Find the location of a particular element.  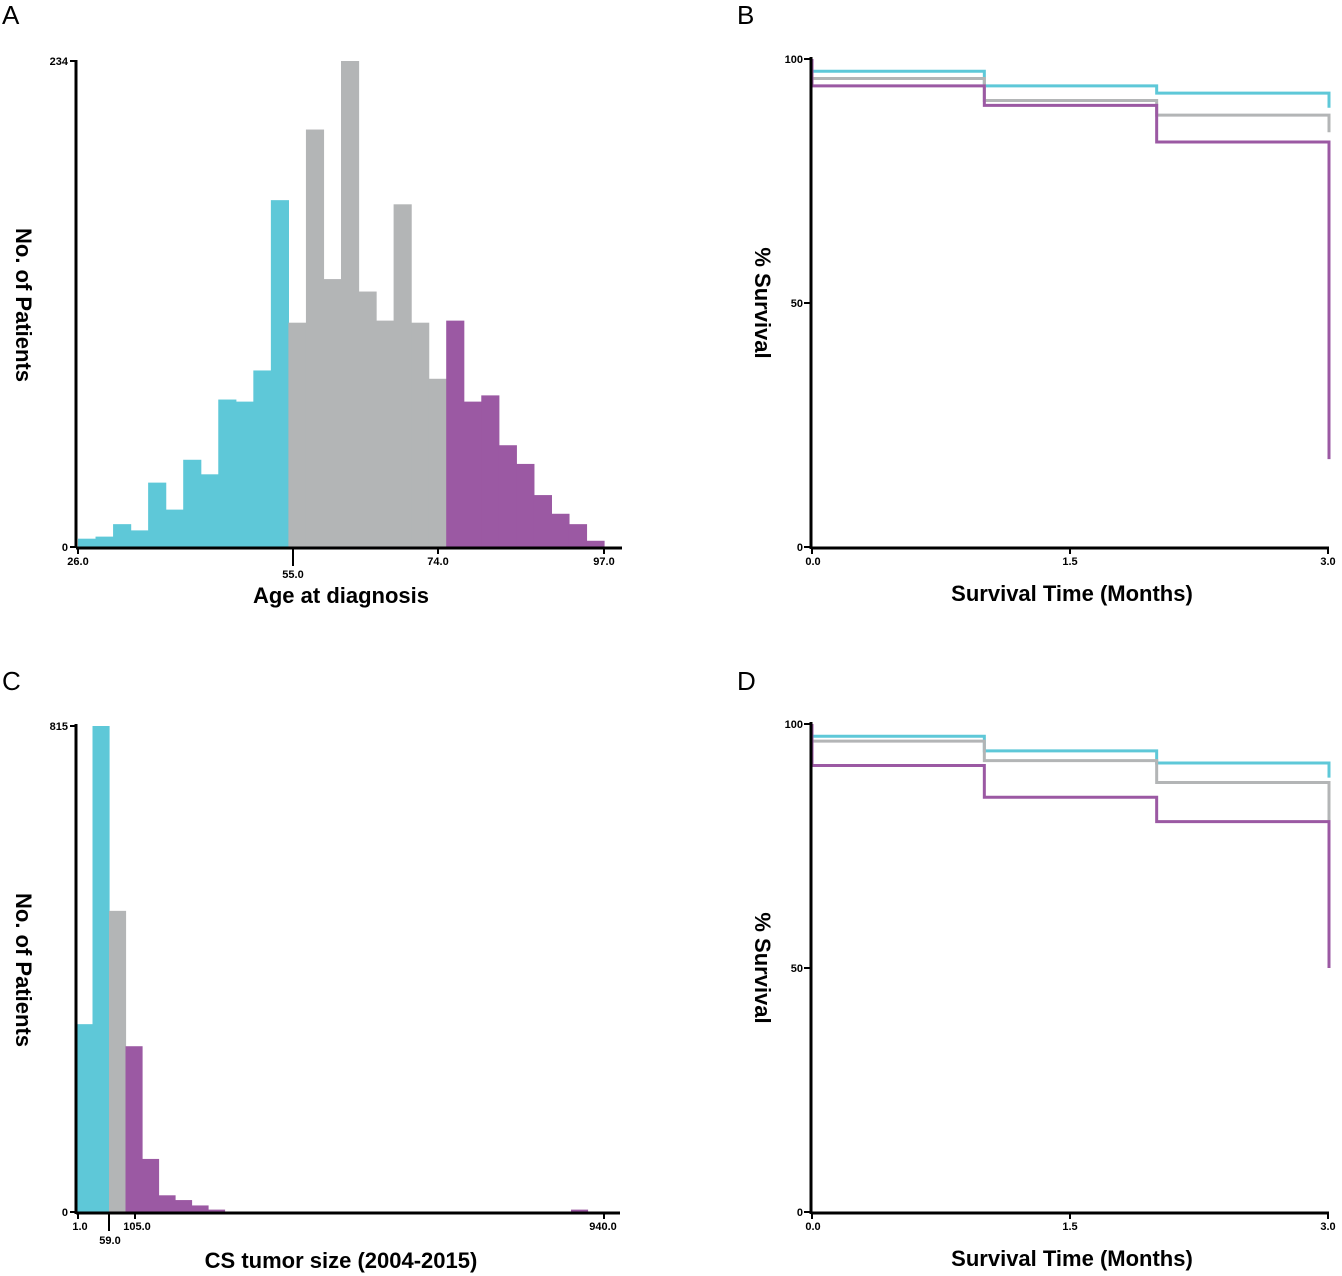

tumor-size-histogram-x-tick-label-1: 1.0 is located at coordinates (79, 1227).